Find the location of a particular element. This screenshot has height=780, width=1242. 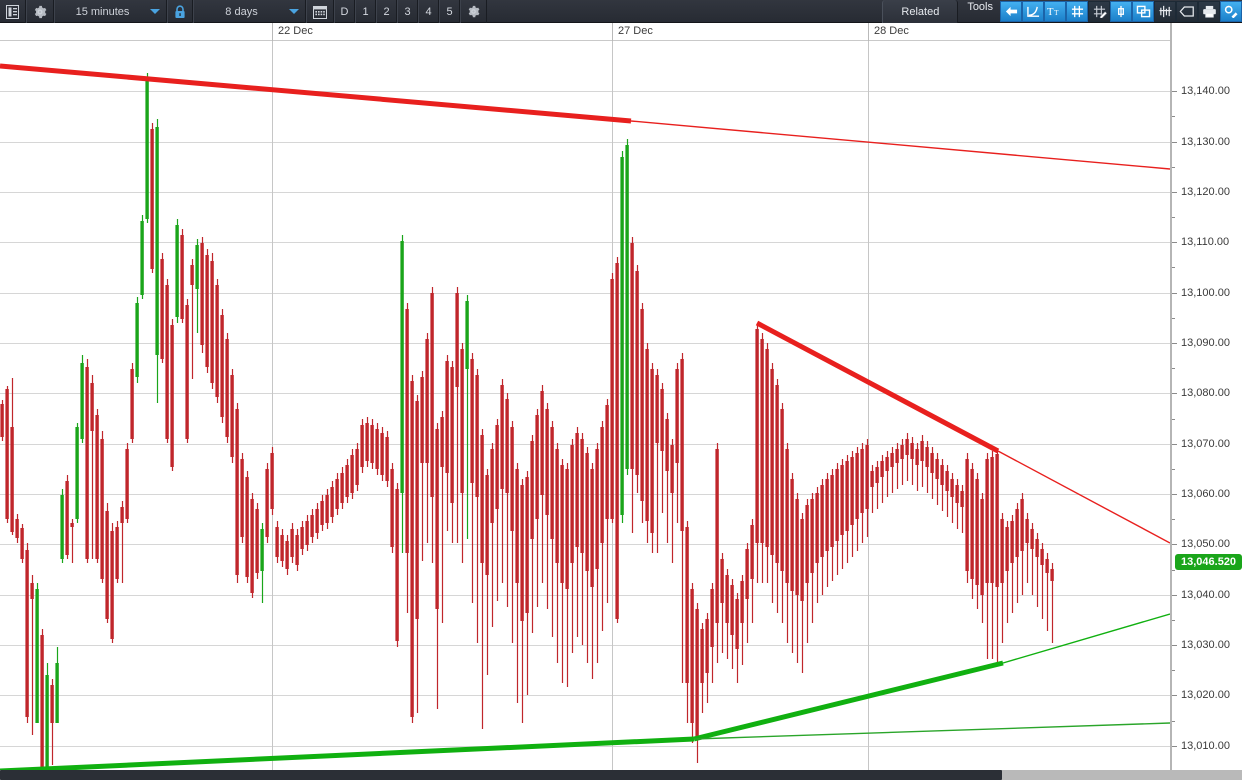

period-settings-button is located at coordinates (473, 11).